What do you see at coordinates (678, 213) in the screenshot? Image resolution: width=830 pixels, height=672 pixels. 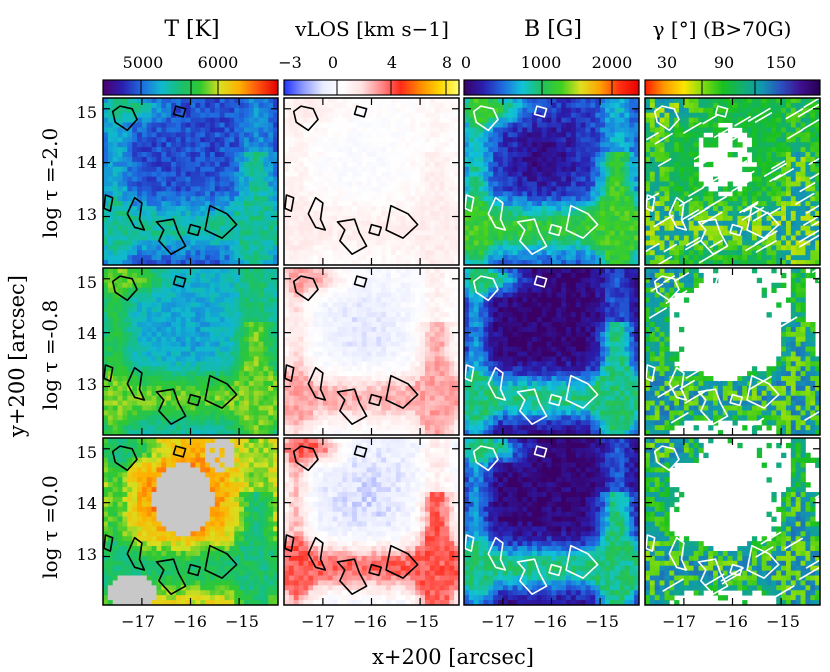 I see `contour-line` at bounding box center [678, 213].